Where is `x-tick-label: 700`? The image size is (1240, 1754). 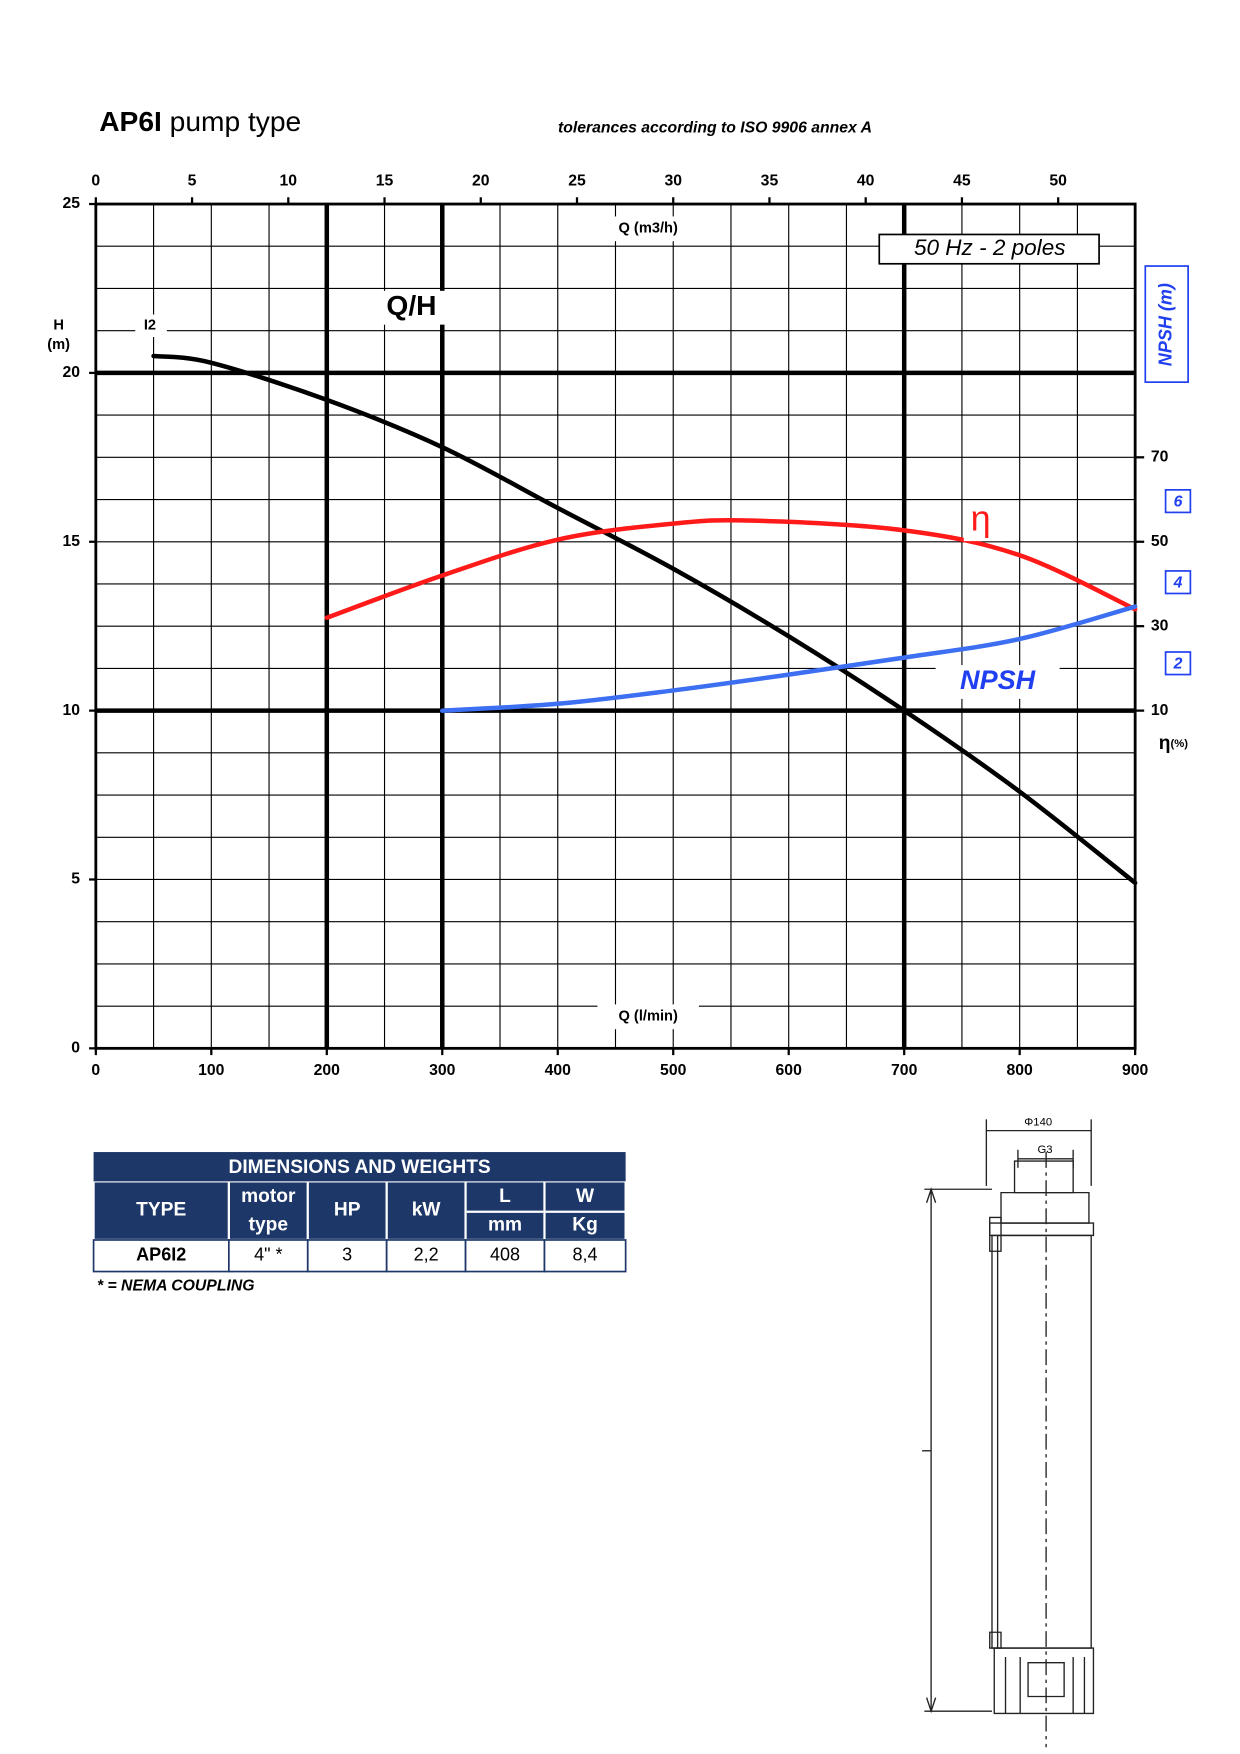 x-tick-label: 700 is located at coordinates (904, 1070).